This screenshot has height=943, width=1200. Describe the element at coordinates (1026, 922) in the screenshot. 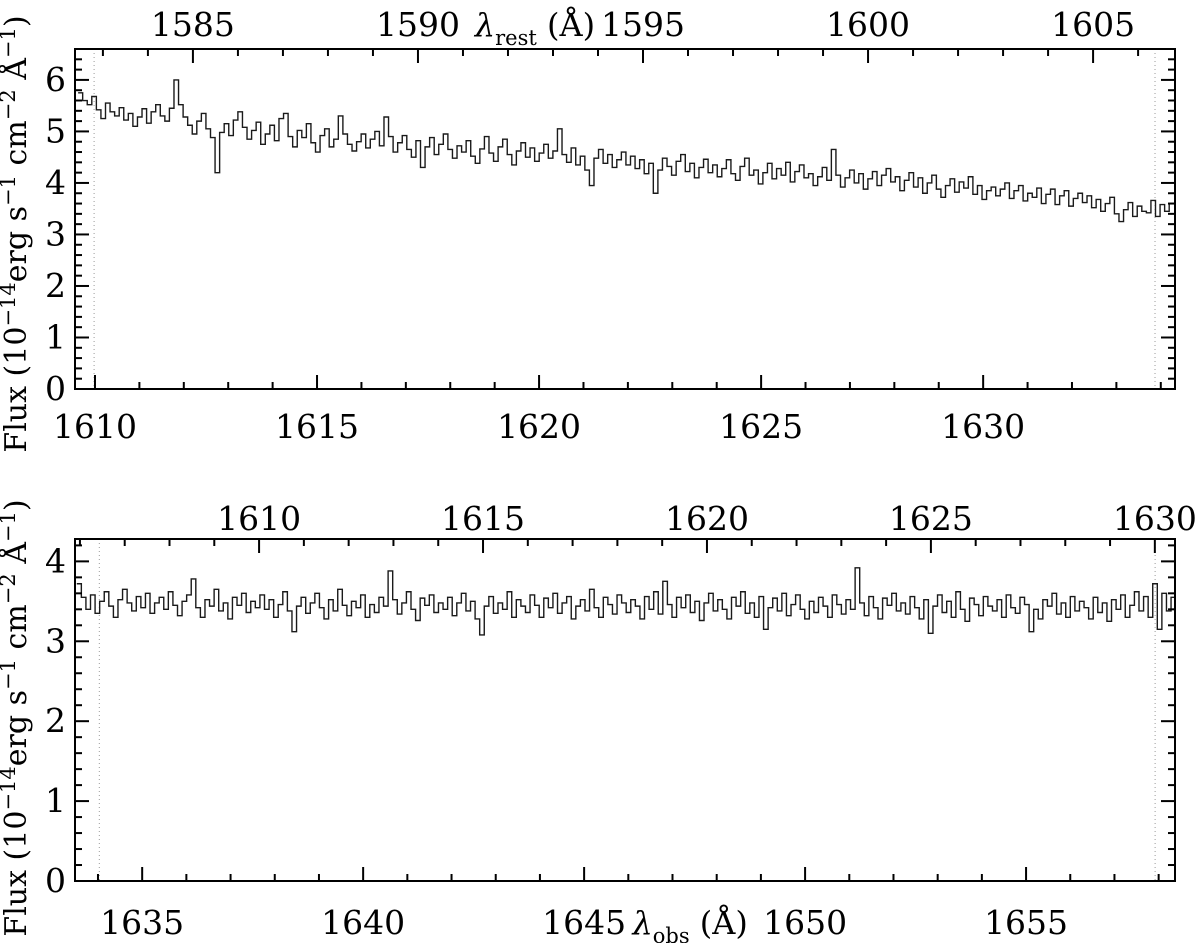

I see `x-tick-label: 1655` at that location.